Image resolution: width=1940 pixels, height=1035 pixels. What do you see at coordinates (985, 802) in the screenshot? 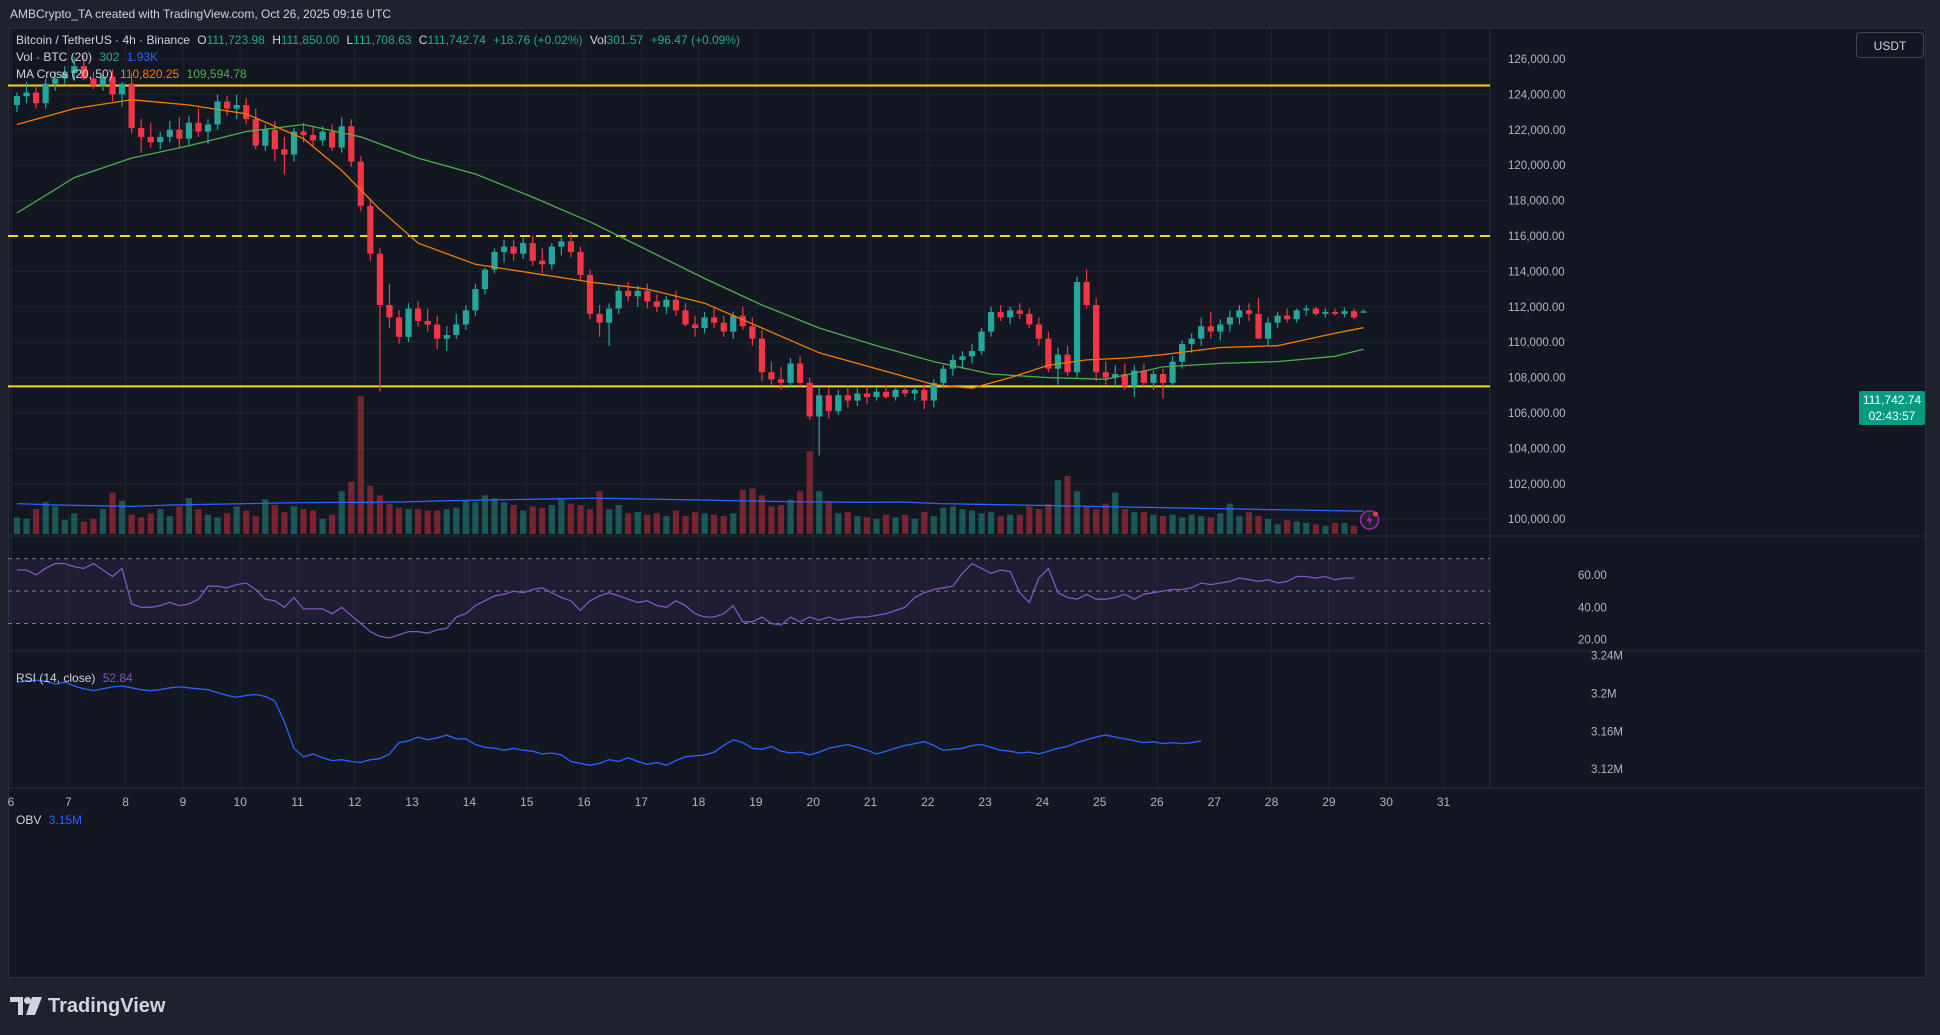
I see `time-axis-tick: 23` at bounding box center [985, 802].